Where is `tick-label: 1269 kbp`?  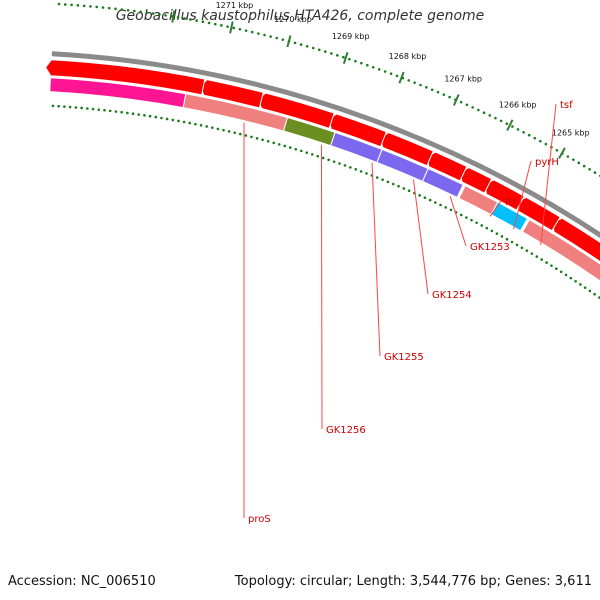 tick-label: 1269 kbp is located at coordinates (351, 36).